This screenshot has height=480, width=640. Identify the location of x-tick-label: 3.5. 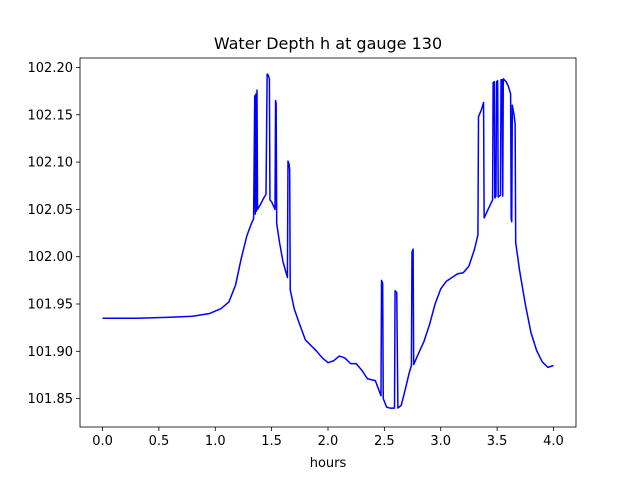
(497, 441).